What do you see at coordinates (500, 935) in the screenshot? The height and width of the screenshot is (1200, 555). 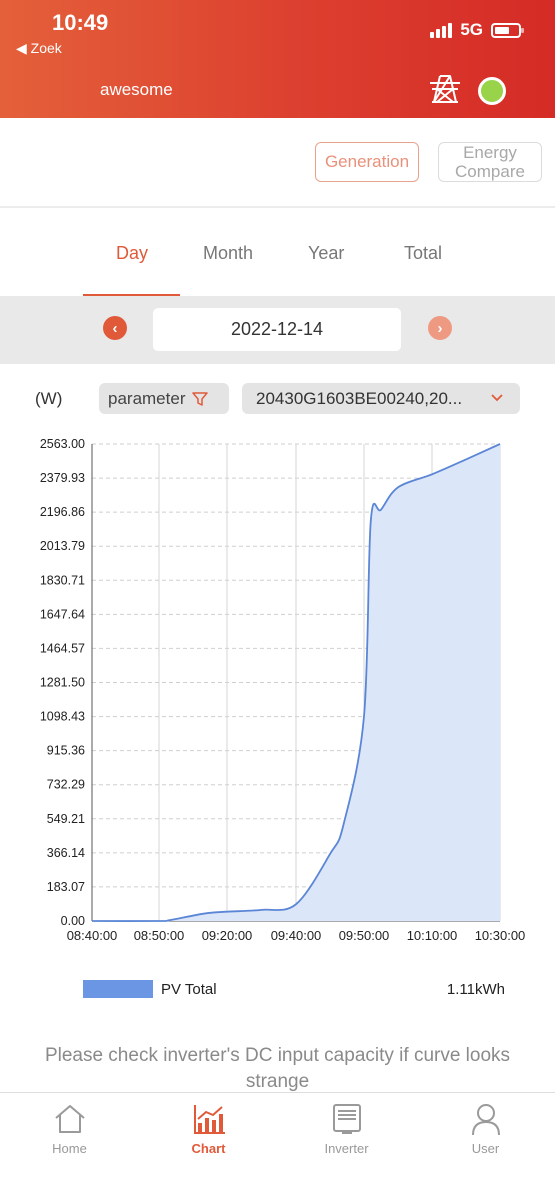 I see `x-tick-label: 10:30:00` at bounding box center [500, 935].